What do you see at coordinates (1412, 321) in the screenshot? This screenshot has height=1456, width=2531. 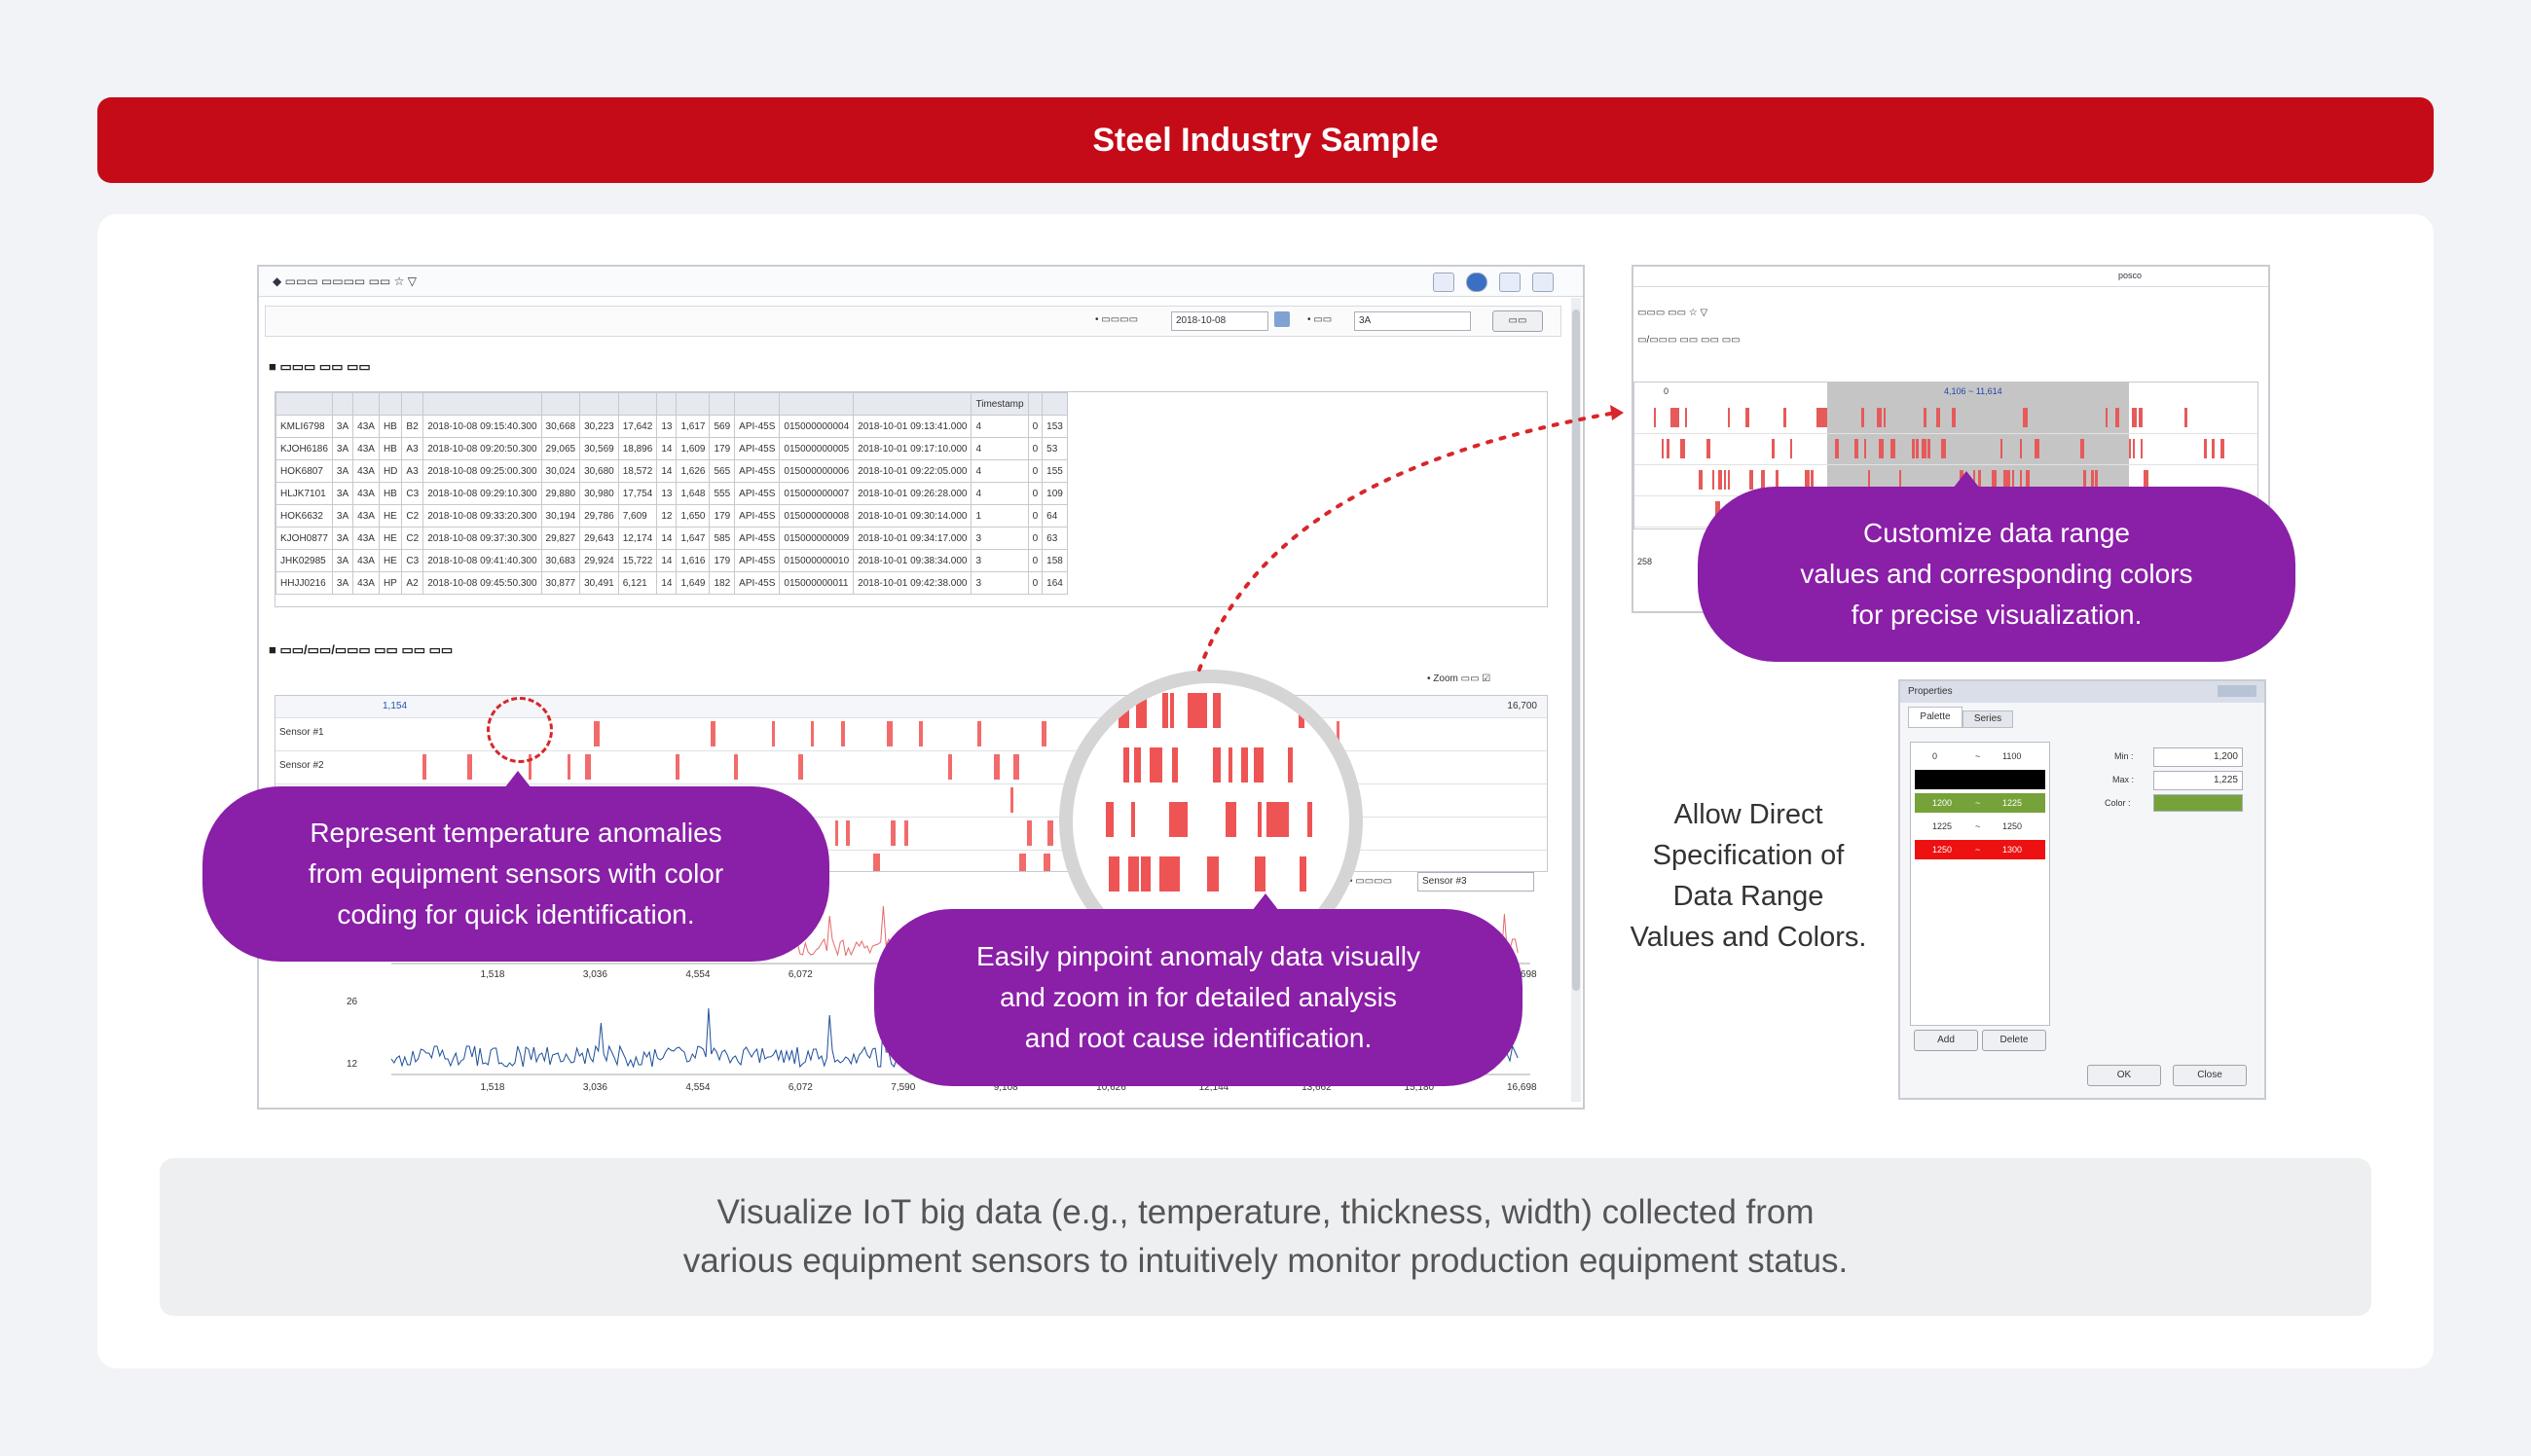 I see `filter-select: 3A` at bounding box center [1412, 321].